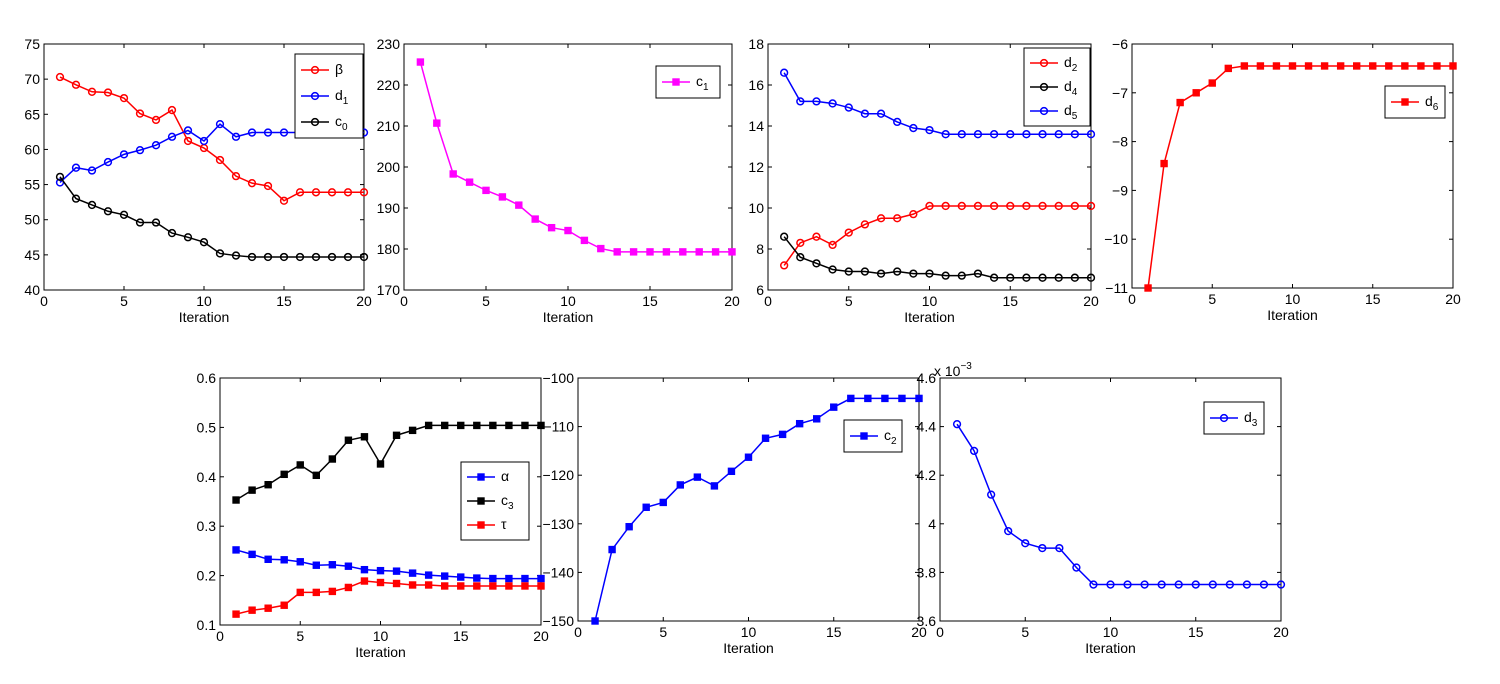 Image resolution: width=1500 pixels, height=684 pixels. What do you see at coordinates (576, 157) in the screenshot?
I see `series-c1` at bounding box center [576, 157].